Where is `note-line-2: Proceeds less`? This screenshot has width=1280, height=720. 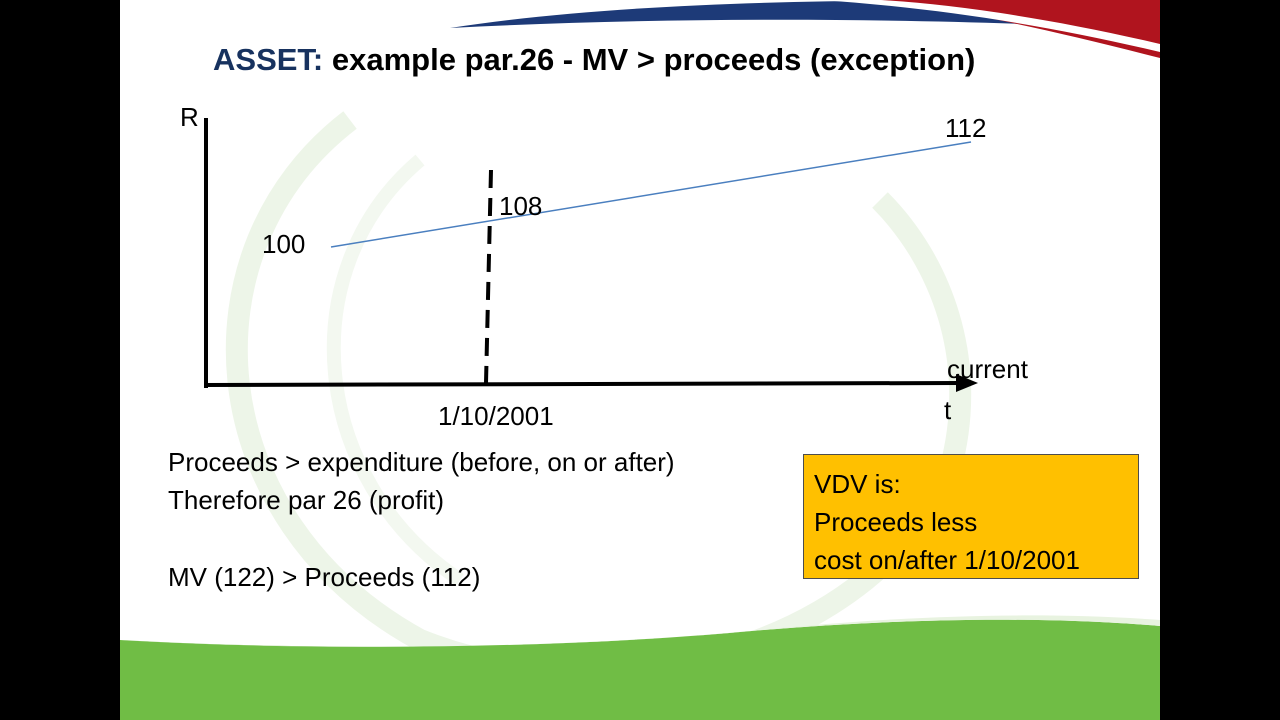 note-line-2: Proceeds less is located at coordinates (896, 522).